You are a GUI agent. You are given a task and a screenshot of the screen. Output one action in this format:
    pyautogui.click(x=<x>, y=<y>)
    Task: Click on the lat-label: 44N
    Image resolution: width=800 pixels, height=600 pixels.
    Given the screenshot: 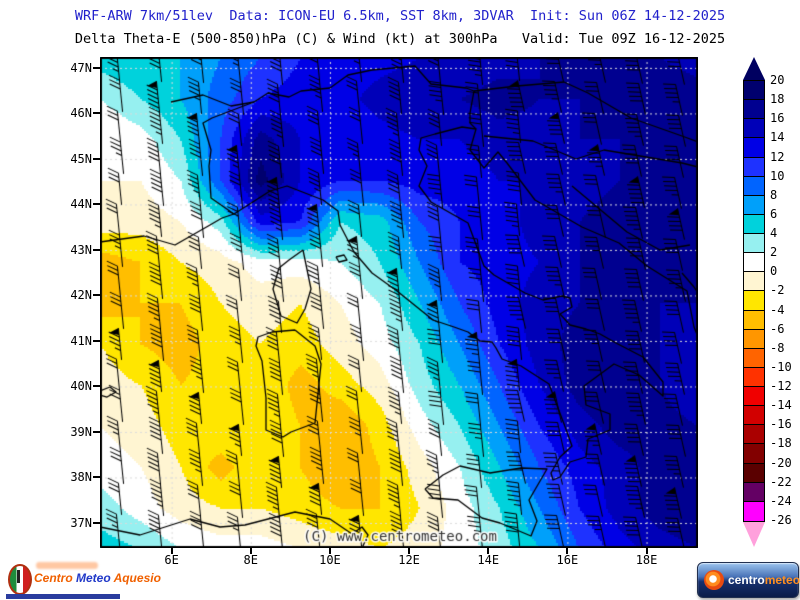 What is the action you would take?
    pyautogui.click(x=81, y=204)
    